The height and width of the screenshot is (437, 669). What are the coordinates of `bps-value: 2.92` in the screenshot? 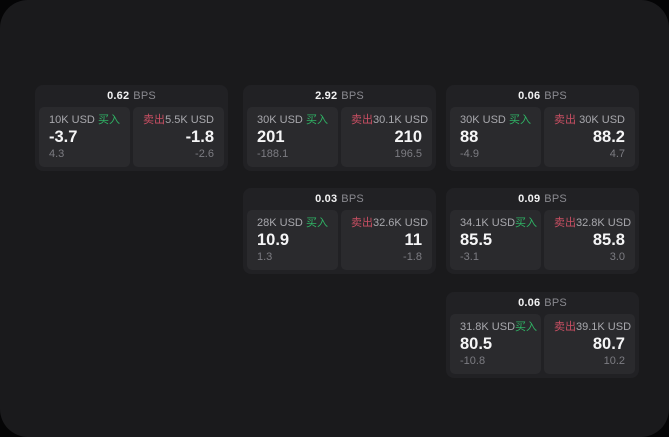 It's located at (326, 96).